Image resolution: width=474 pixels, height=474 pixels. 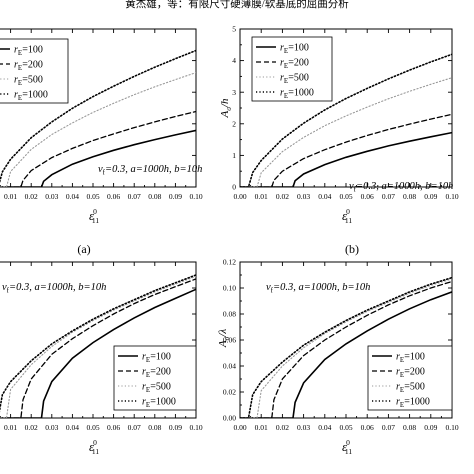 I want to click on y-axis-label: Aσ/λ, so click(x=224, y=338).